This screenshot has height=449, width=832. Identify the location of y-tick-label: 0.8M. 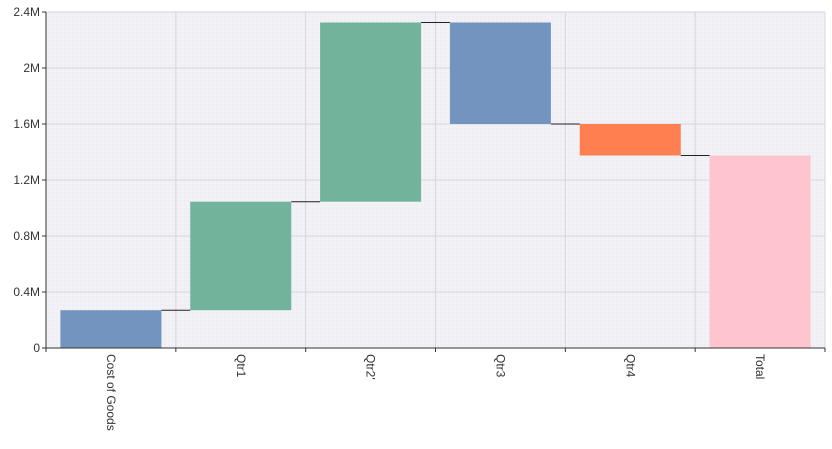
(26, 236).